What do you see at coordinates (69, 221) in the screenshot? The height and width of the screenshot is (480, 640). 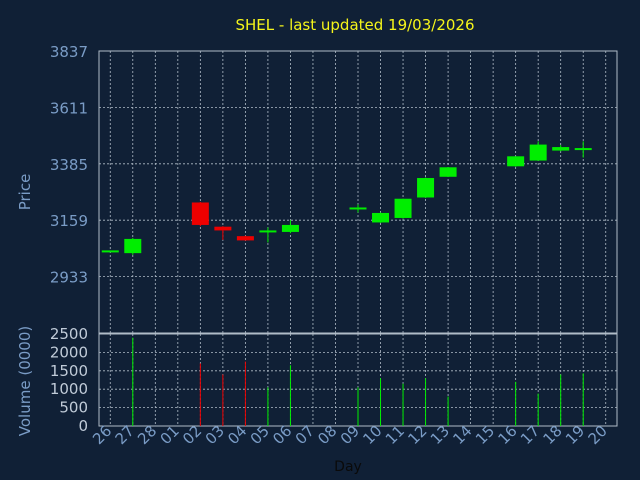 I see `price-tick-label: 3159` at bounding box center [69, 221].